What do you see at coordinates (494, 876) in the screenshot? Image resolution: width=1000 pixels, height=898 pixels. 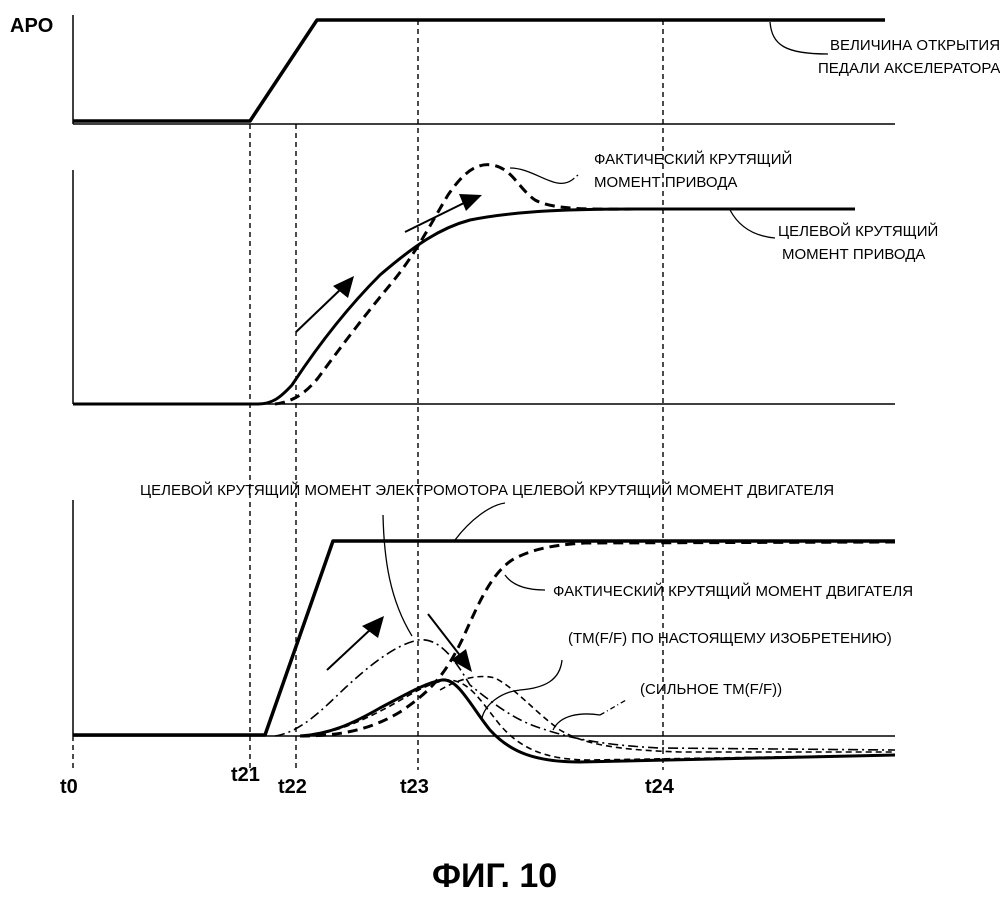 I see `figure-caption: ФИГ. 10` at bounding box center [494, 876].